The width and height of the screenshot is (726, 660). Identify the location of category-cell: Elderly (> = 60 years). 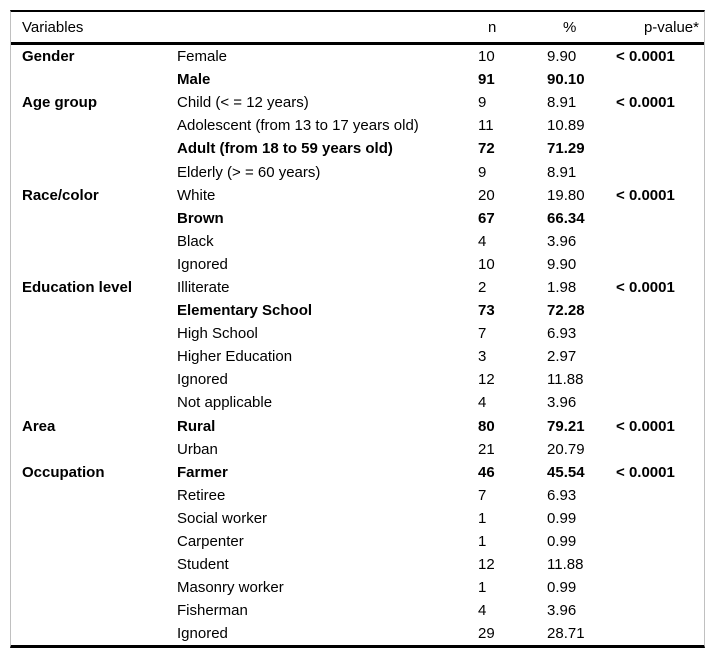
(249, 172).